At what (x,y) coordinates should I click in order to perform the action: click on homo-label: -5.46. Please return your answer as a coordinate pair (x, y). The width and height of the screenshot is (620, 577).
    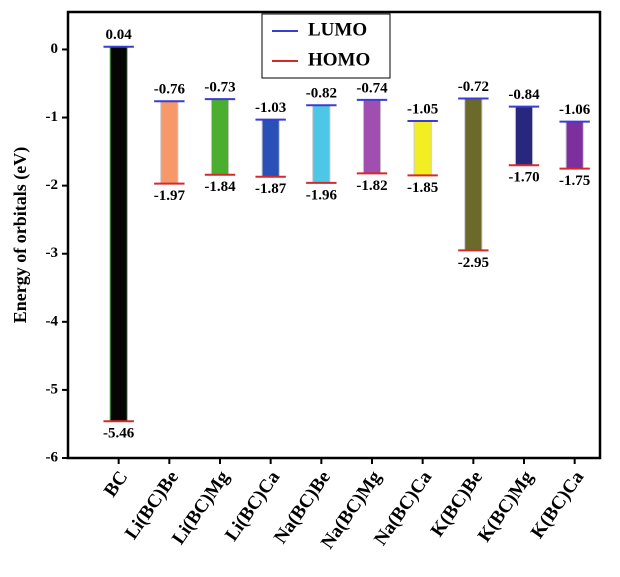
    Looking at the image, I should click on (119, 434).